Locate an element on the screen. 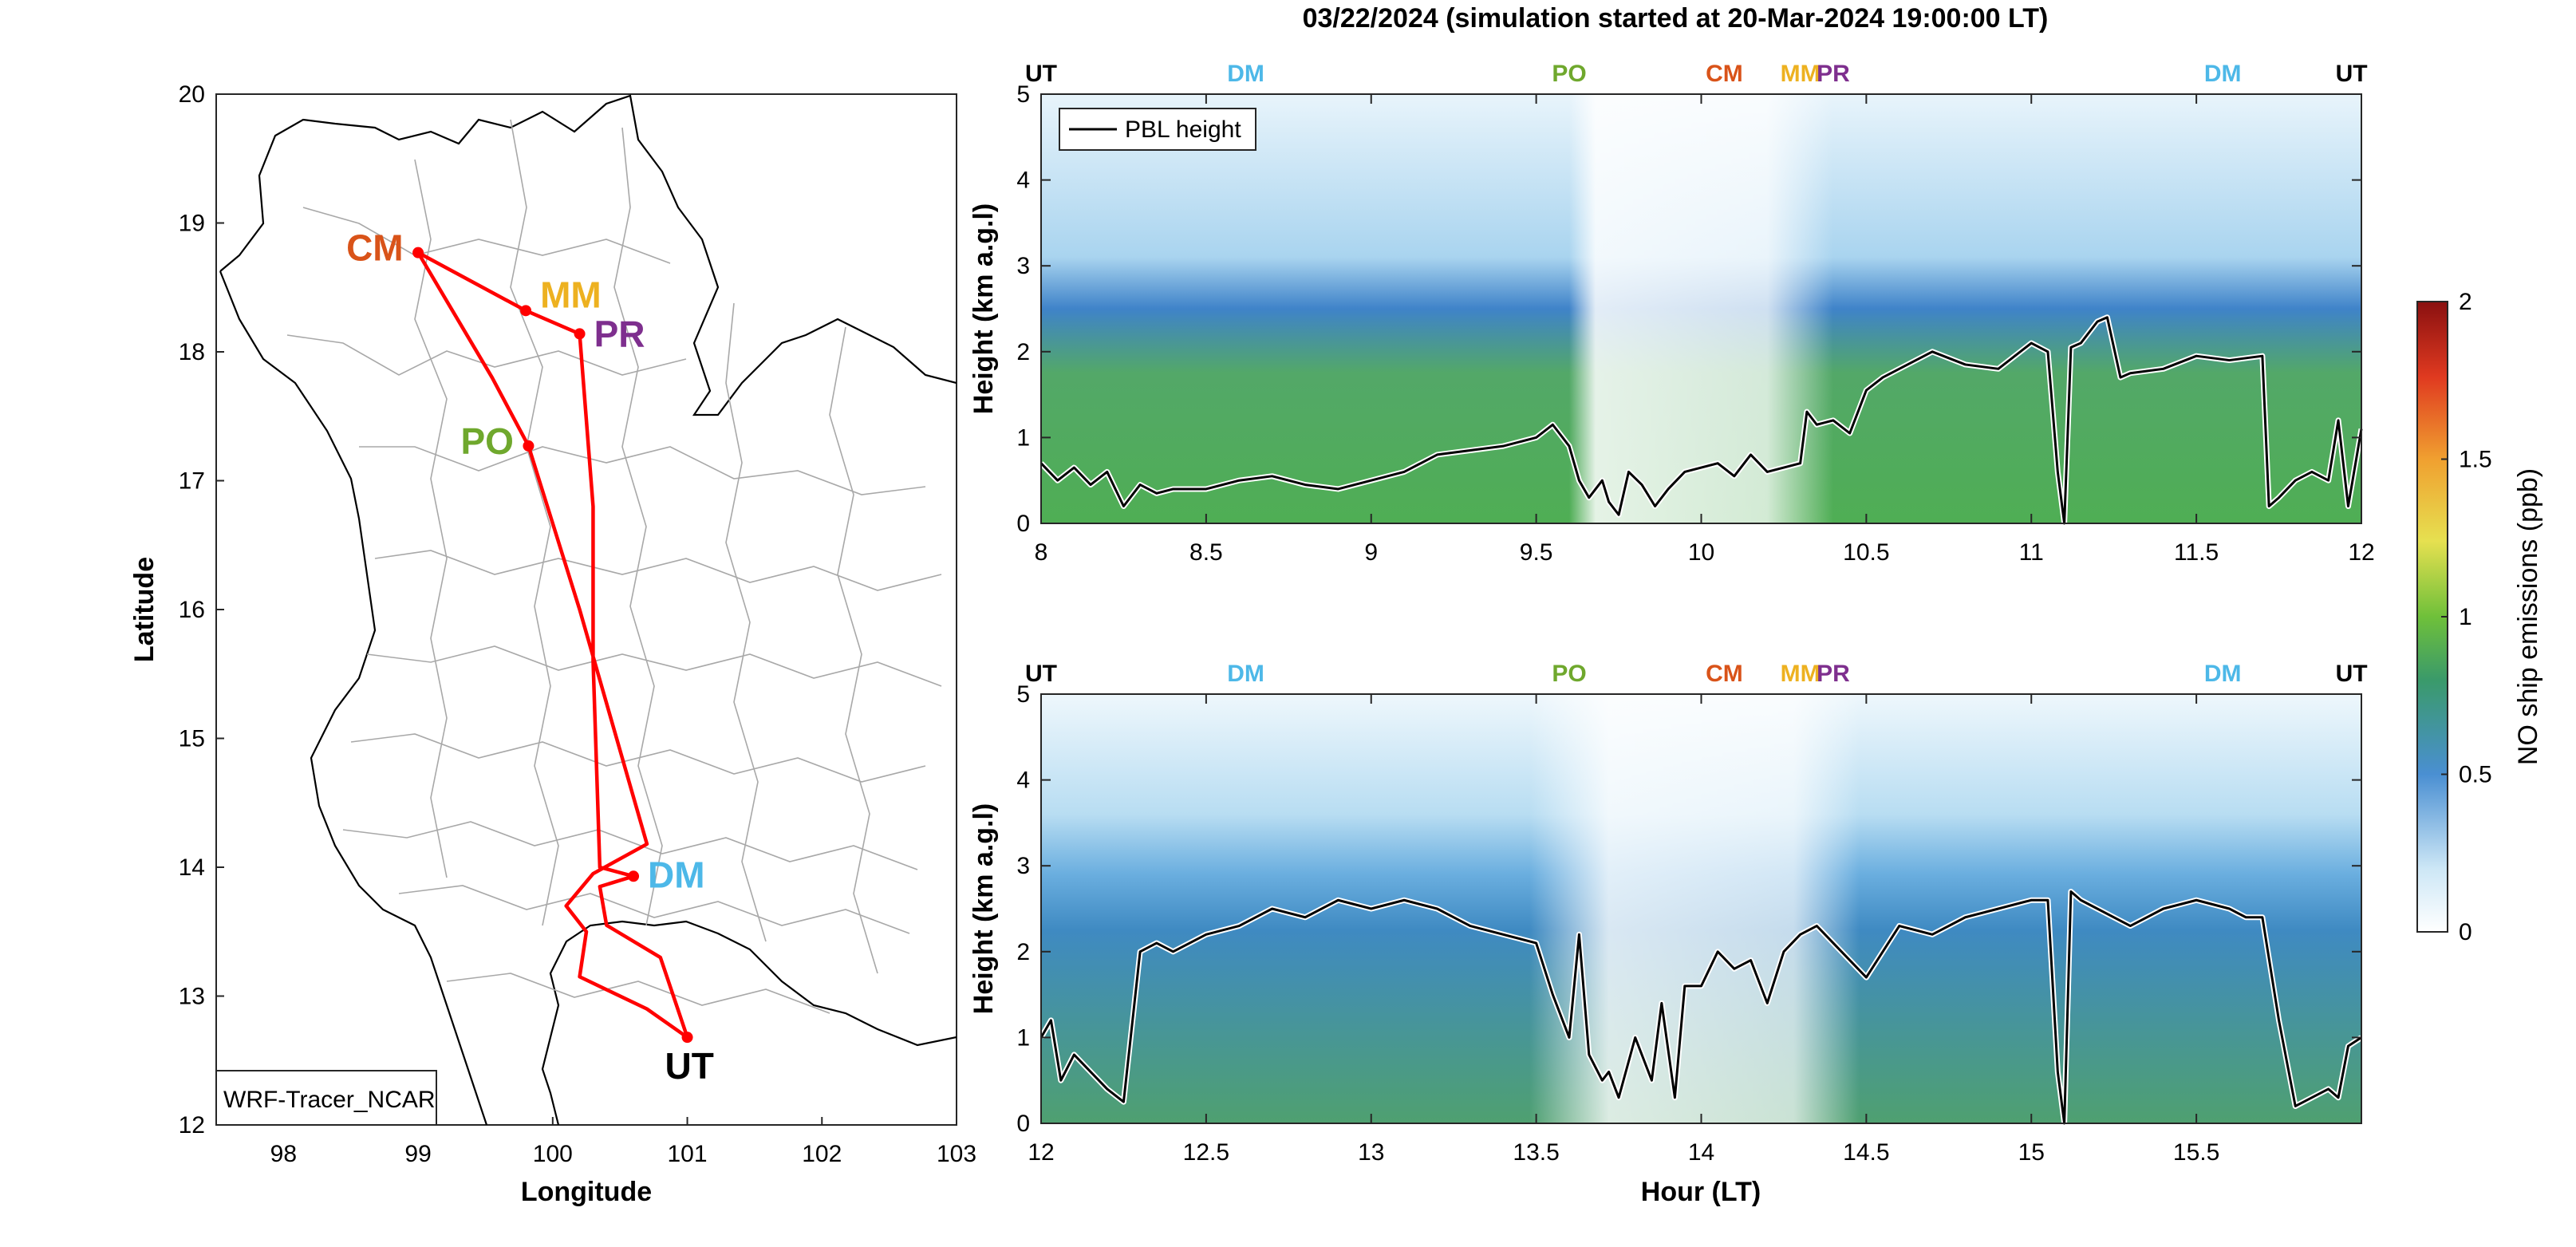  map-y-tick-label: 15 is located at coordinates (192, 739).